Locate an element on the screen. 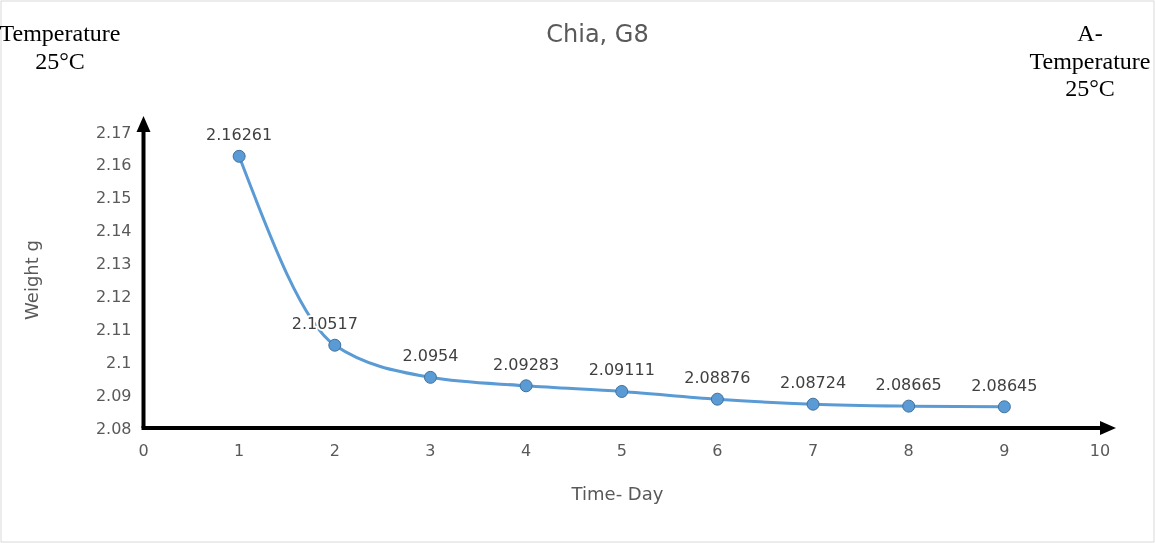 The width and height of the screenshot is (1155, 543). x-tick-label: 6 is located at coordinates (717, 450).